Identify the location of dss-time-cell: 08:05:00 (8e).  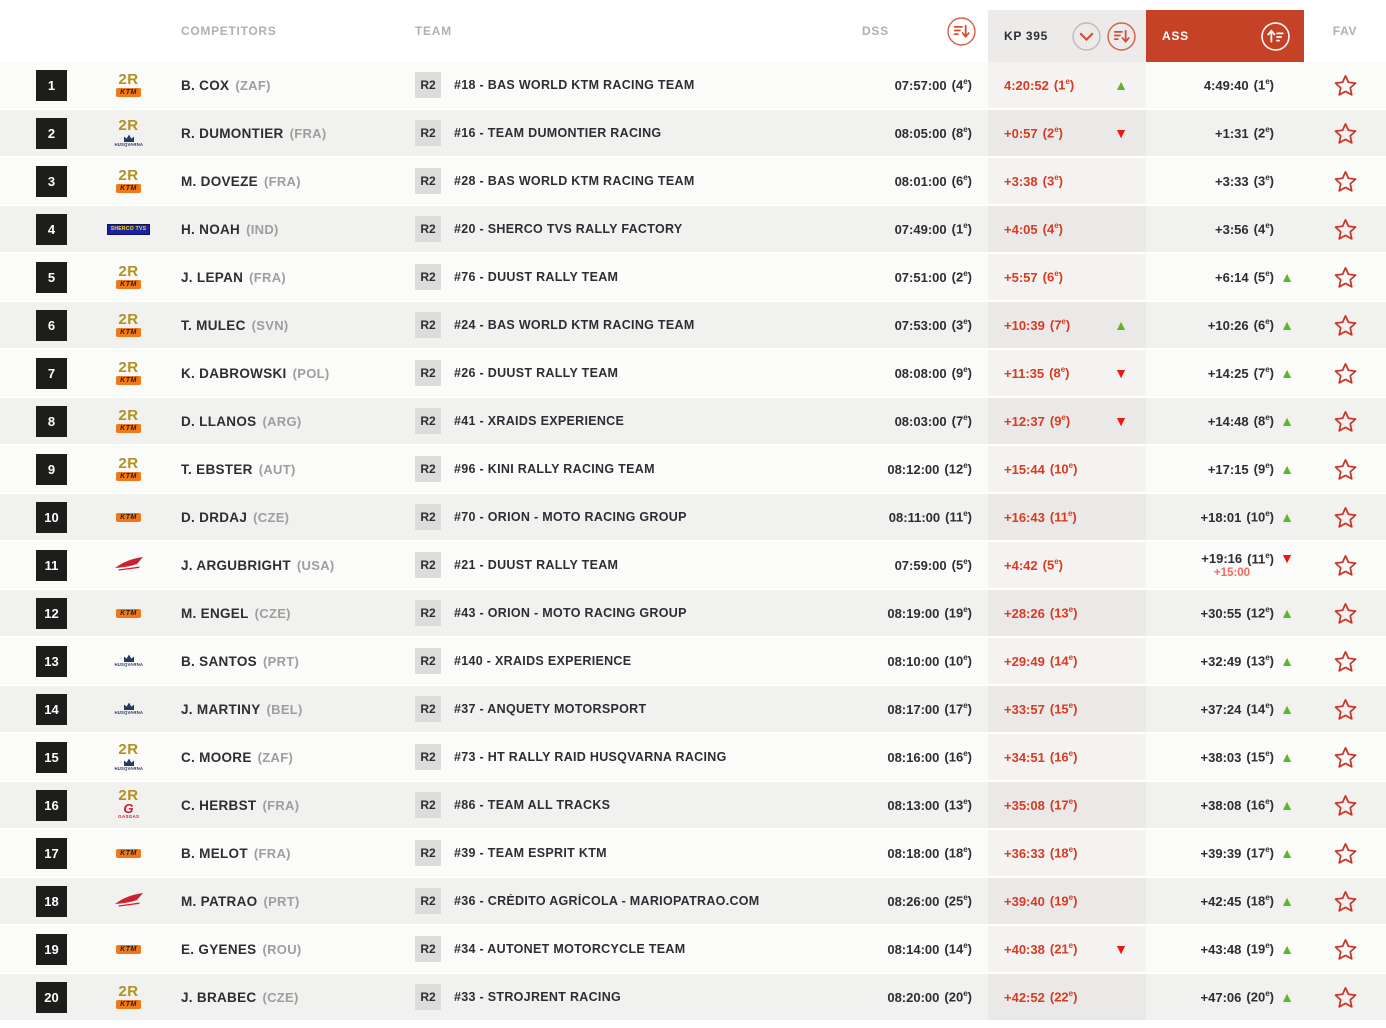
(913, 133).